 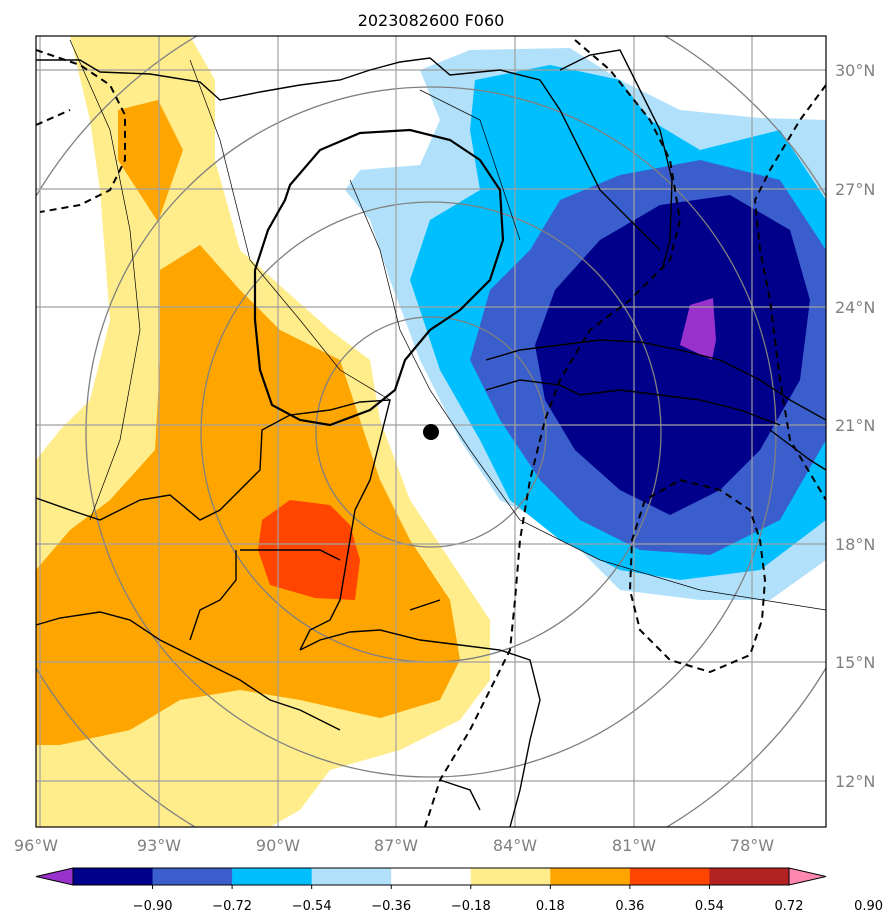 I want to click on lon-label: 87°W, so click(x=396, y=845).